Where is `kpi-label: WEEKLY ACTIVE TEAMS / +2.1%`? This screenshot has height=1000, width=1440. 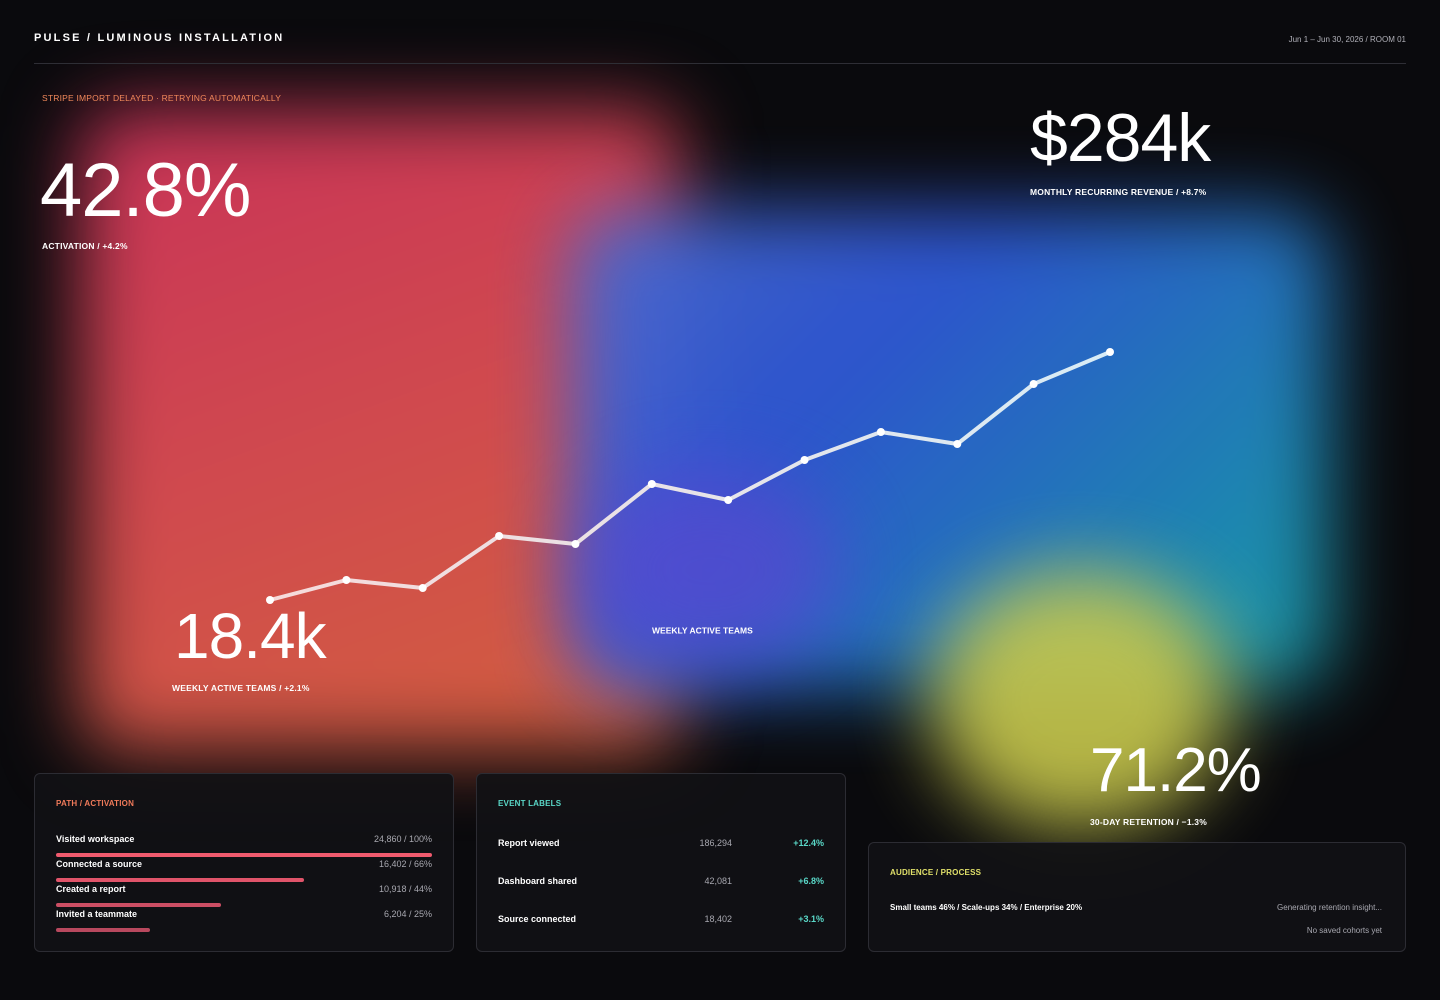
kpi-label: WEEKLY ACTIVE TEAMS / +2.1% is located at coordinates (241, 688).